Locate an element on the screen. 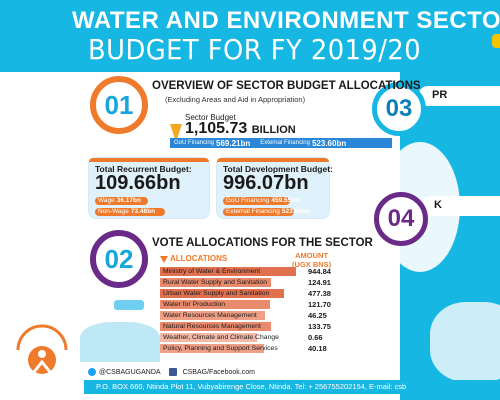 The image size is (500, 400). vote-amount: 124.91 is located at coordinates (319, 282).